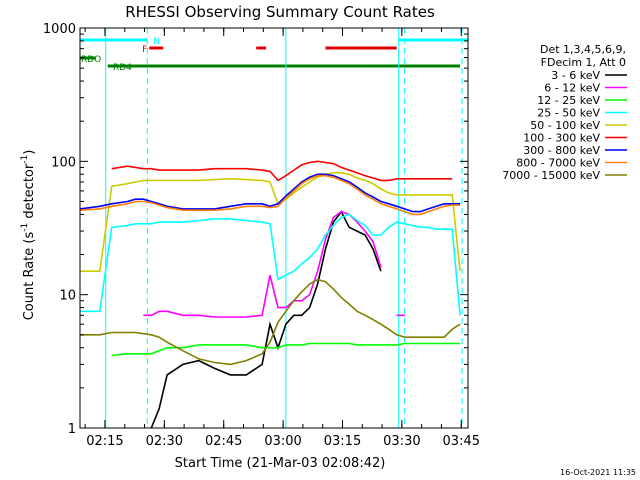 This screenshot has width=640, height=480. I want to click on legend-entry-label-4: 50 - 100 keV, so click(565, 125).